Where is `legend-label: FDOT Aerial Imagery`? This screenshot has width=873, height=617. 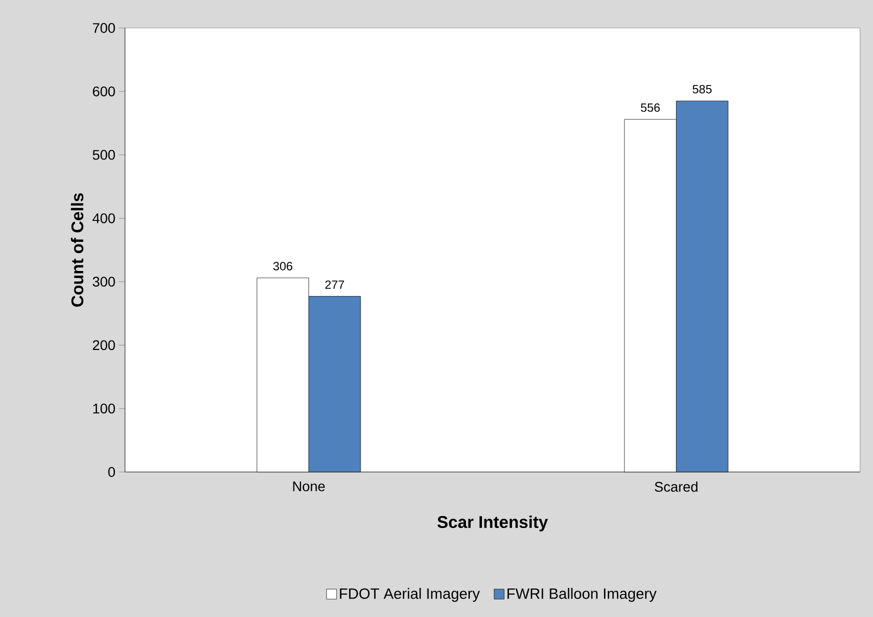
legend-label: FDOT Aerial Imagery is located at coordinates (410, 595).